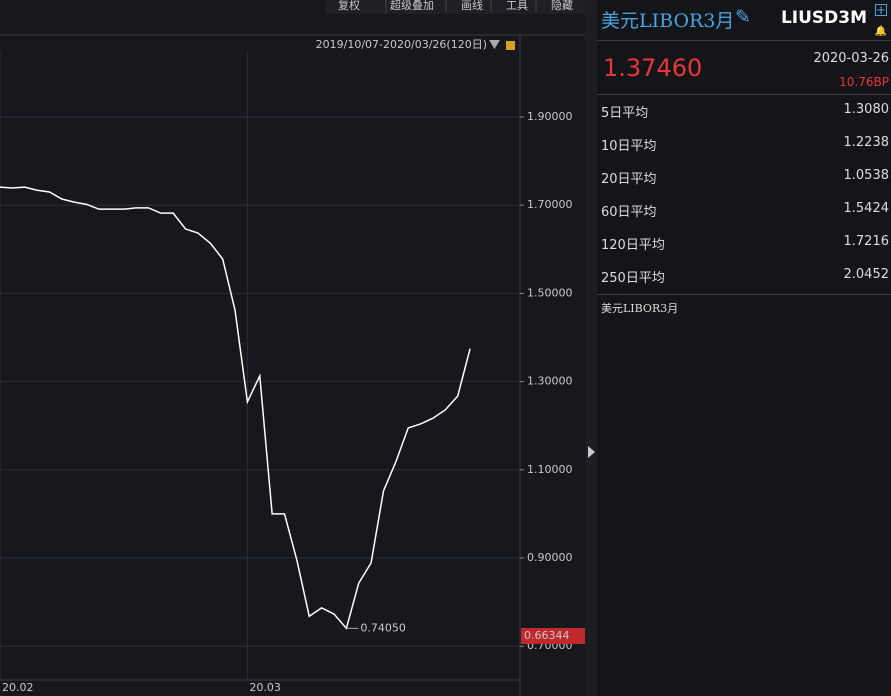  Describe the element at coordinates (866, 175) in the screenshot. I see `stat-value: 1.0538` at that location.